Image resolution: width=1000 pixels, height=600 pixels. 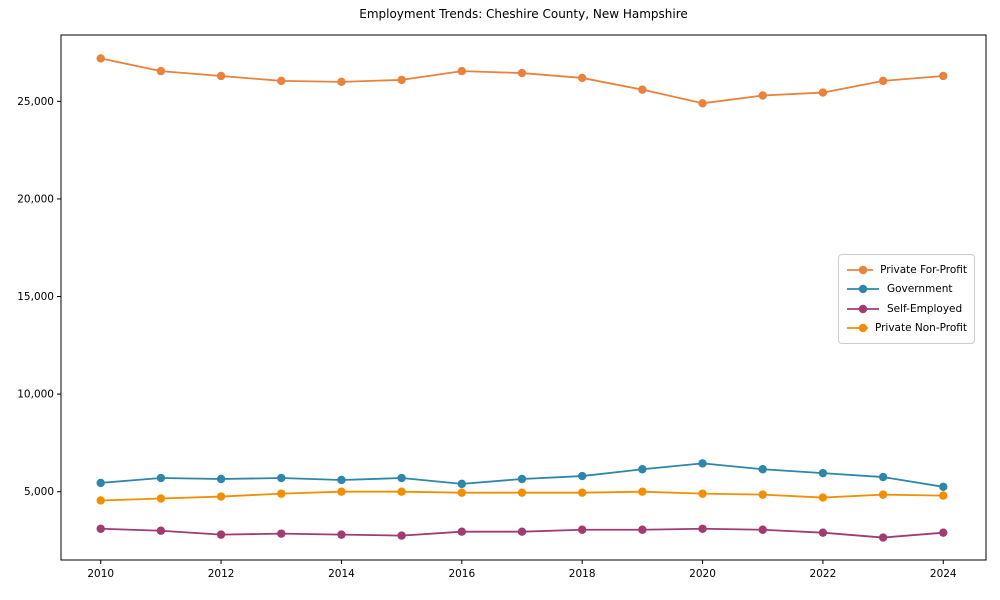 I want to click on legend-item-self-employed: Self-Employed, so click(x=906, y=309).